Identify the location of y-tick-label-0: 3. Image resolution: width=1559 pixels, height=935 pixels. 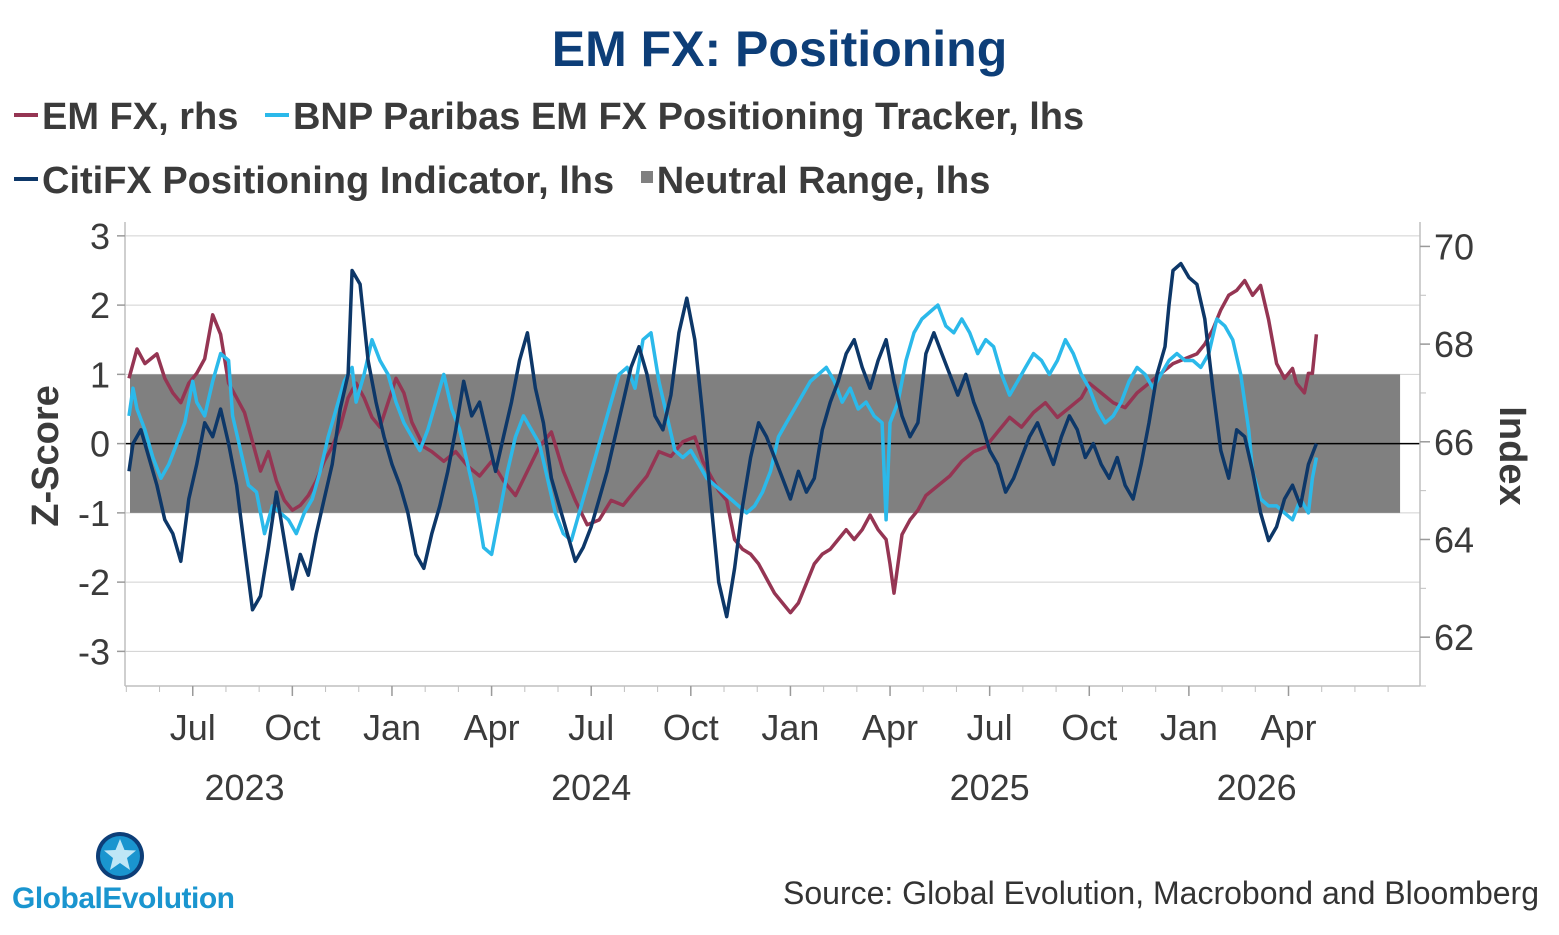
(100, 236).